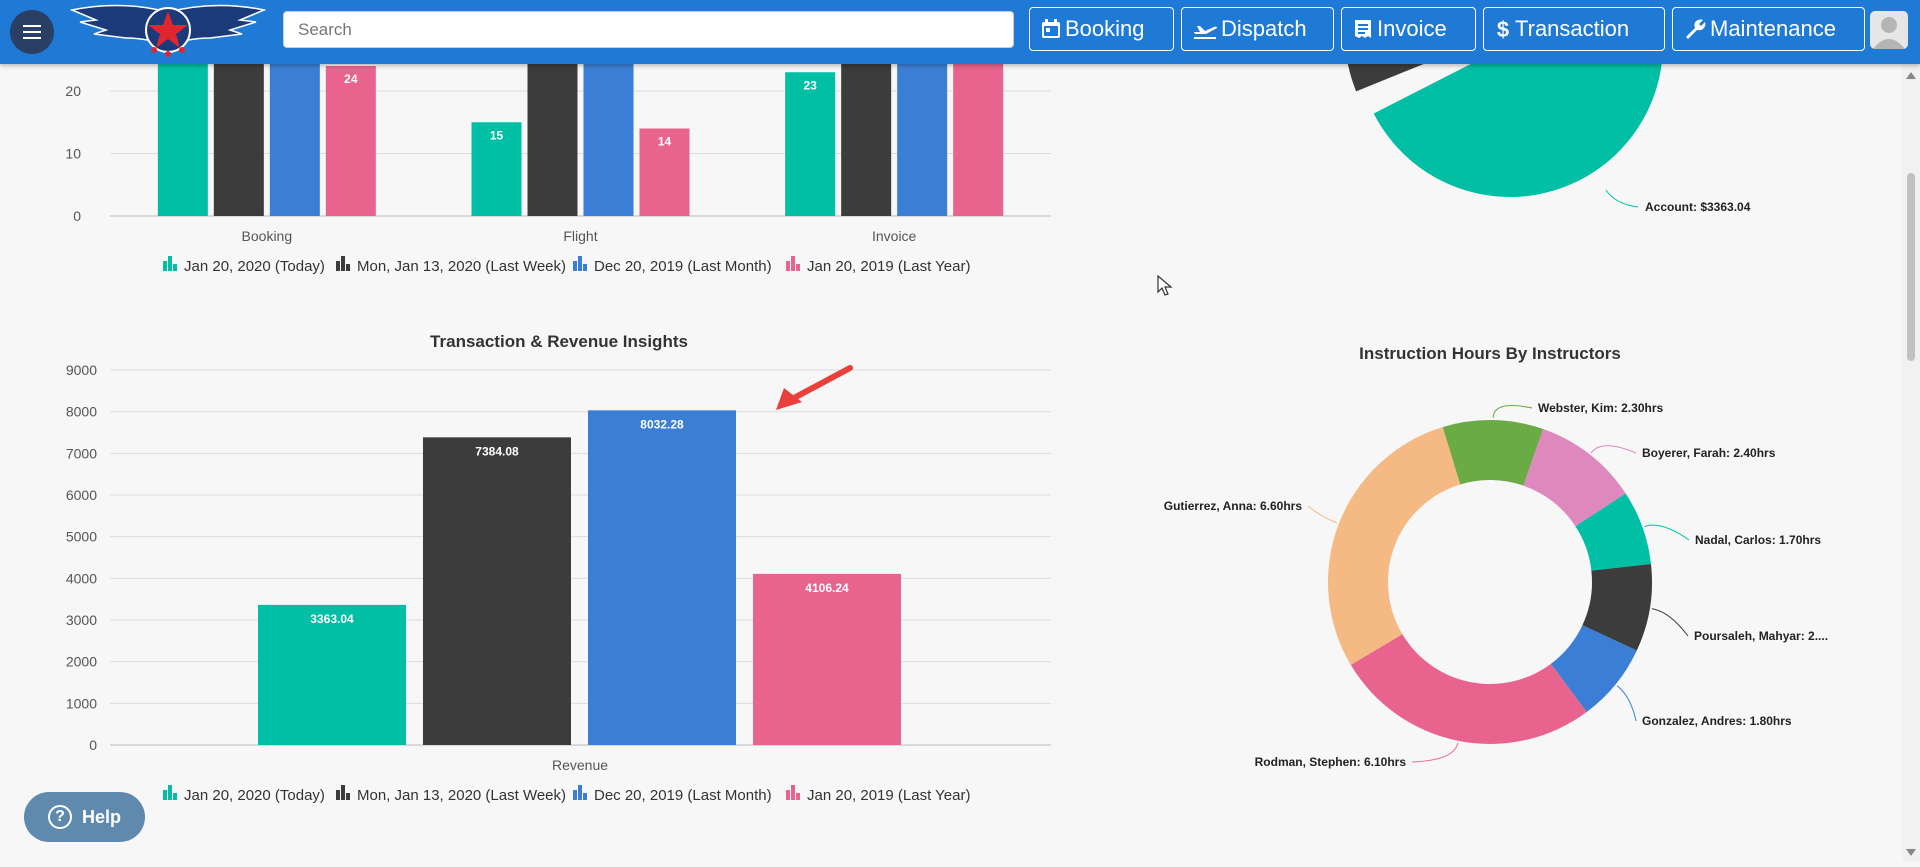 This screenshot has height=867, width=1920. What do you see at coordinates (1257, 29) in the screenshot?
I see `dispatch-button: Dispatch` at bounding box center [1257, 29].